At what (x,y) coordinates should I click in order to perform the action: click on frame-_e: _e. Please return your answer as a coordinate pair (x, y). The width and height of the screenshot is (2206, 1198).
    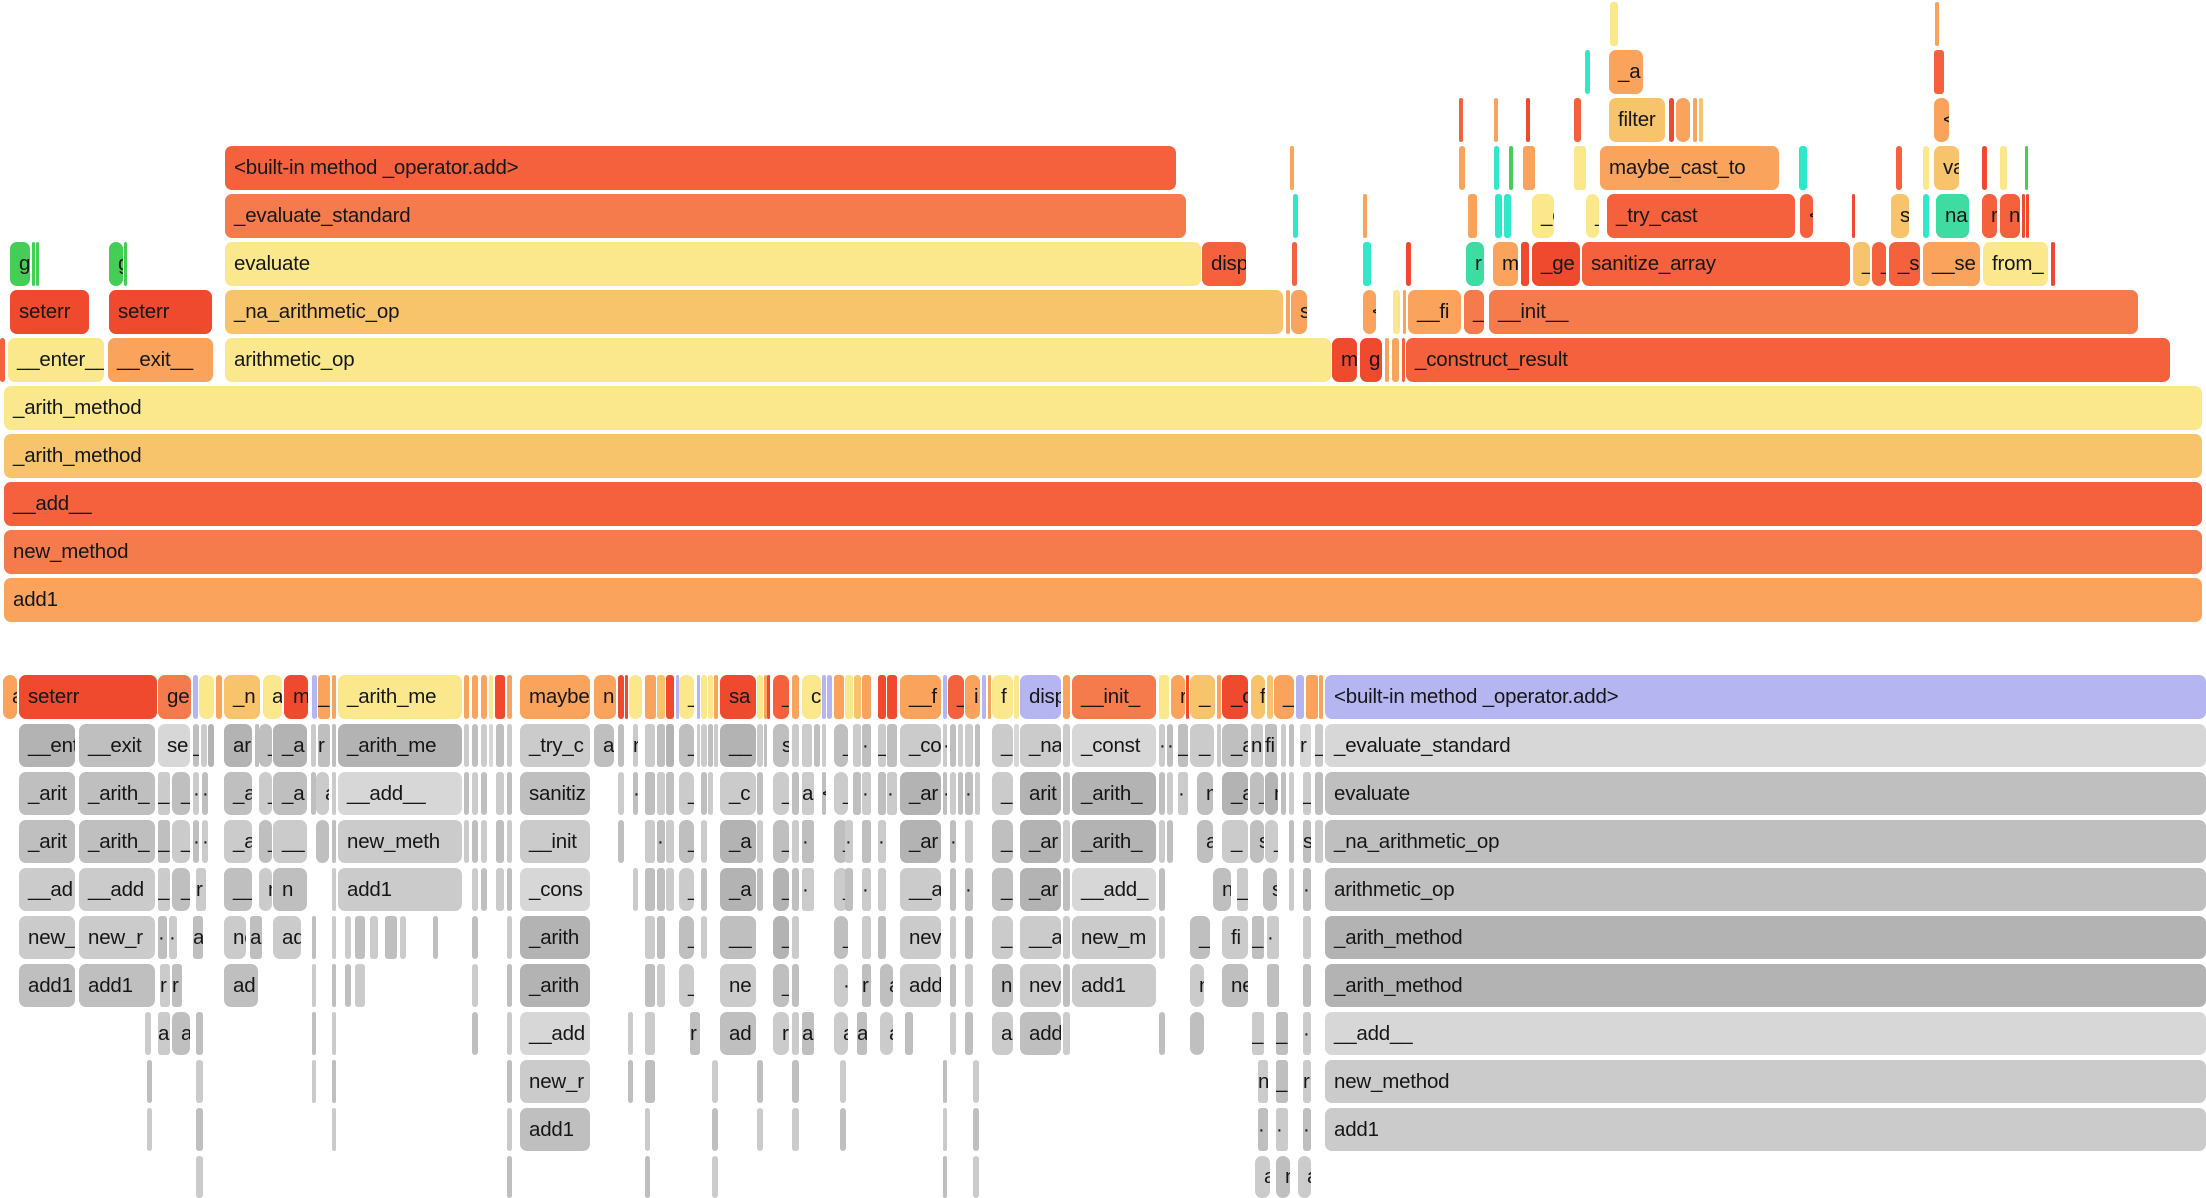
    Looking at the image, I should click on (1543, 216).